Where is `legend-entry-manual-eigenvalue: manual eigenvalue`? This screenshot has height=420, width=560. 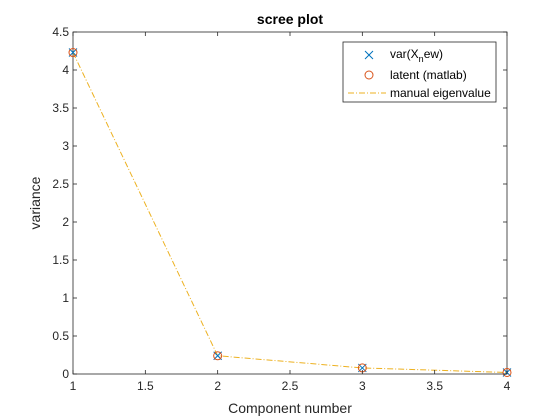
legend-entry-manual-eigenvalue: manual eigenvalue is located at coordinates (419, 93).